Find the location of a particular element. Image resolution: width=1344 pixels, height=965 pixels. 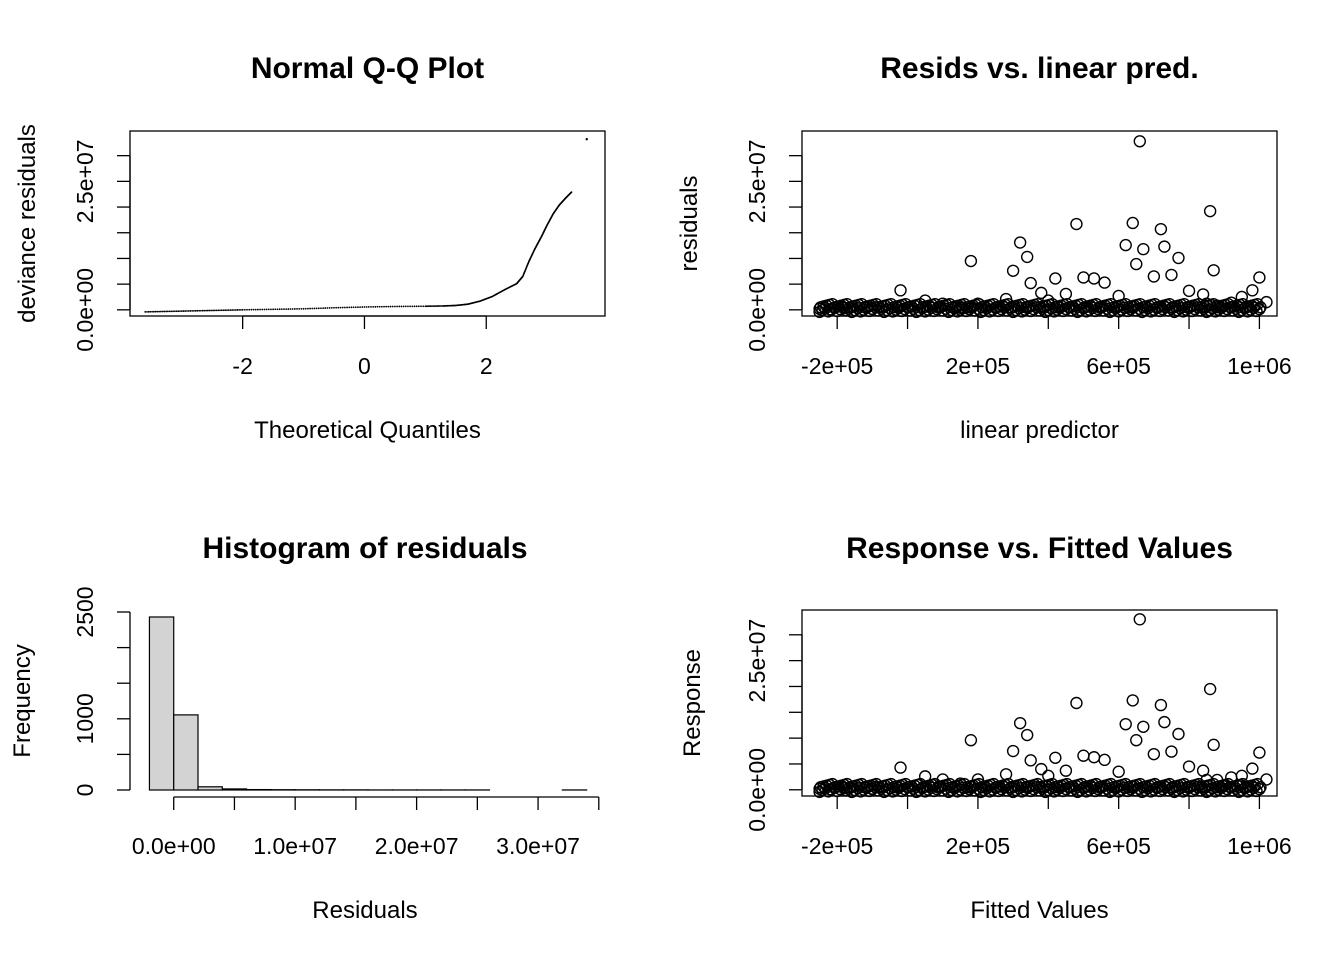

y-tick-label: 2.5e+07 is located at coordinates (85, 181).